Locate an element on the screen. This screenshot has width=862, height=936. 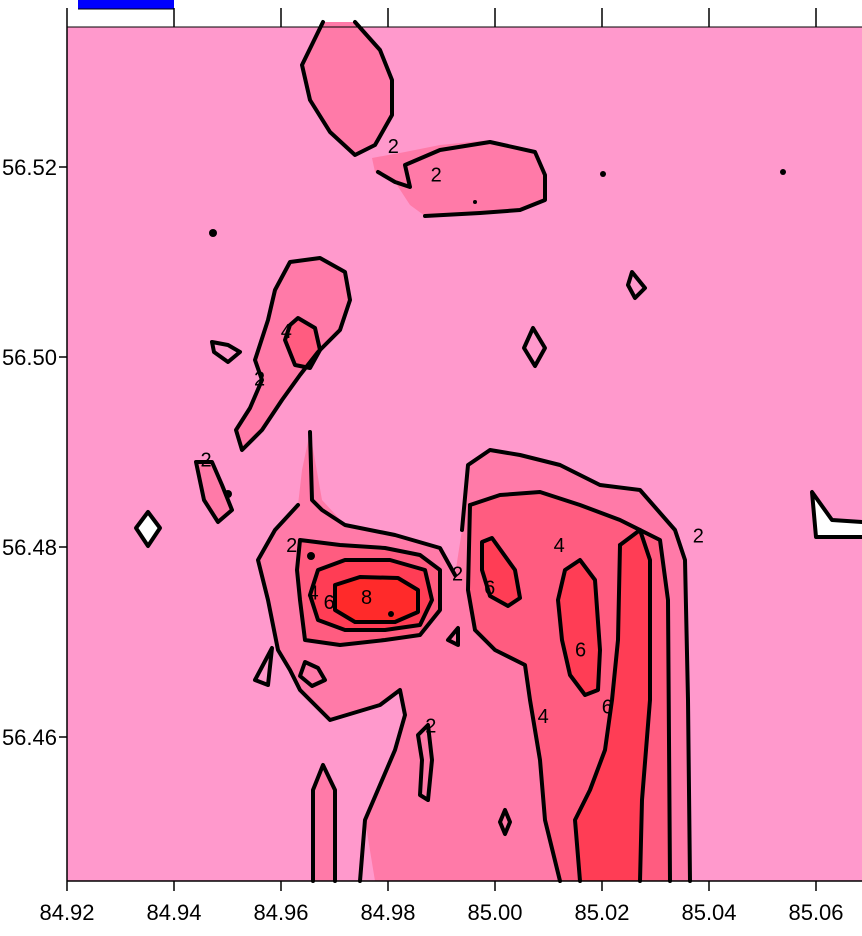
contour-line-small-pocket is located at coordinates (312, 674).